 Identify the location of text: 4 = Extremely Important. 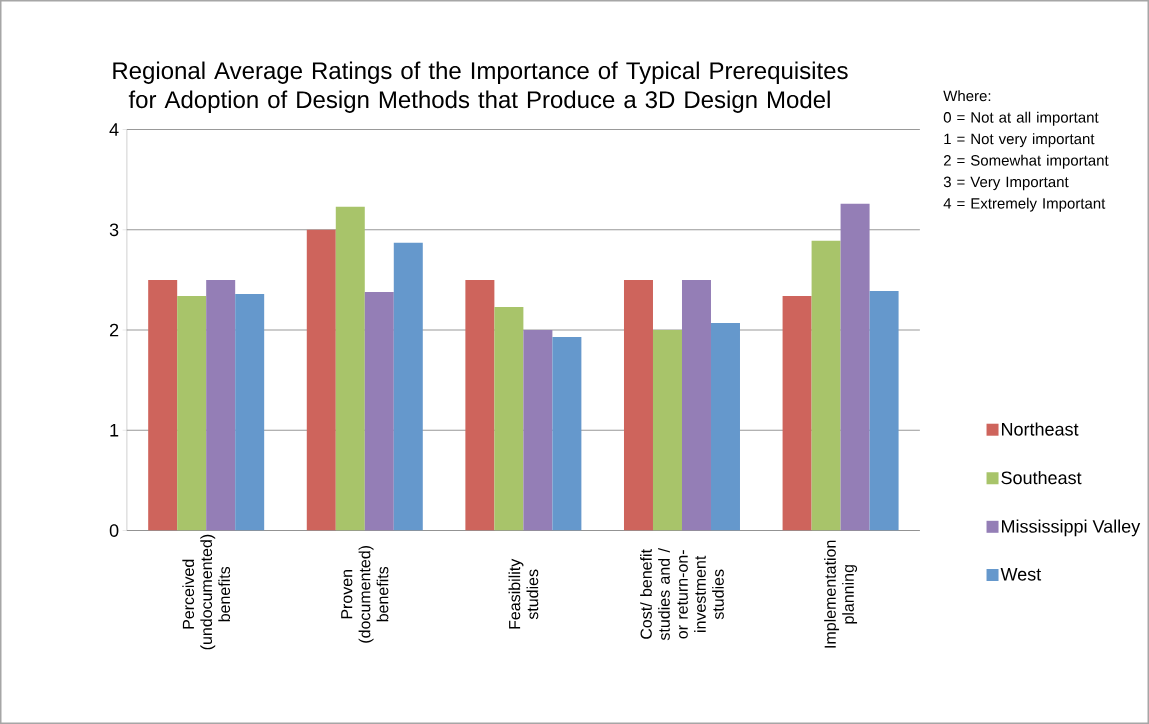
(1024, 204).